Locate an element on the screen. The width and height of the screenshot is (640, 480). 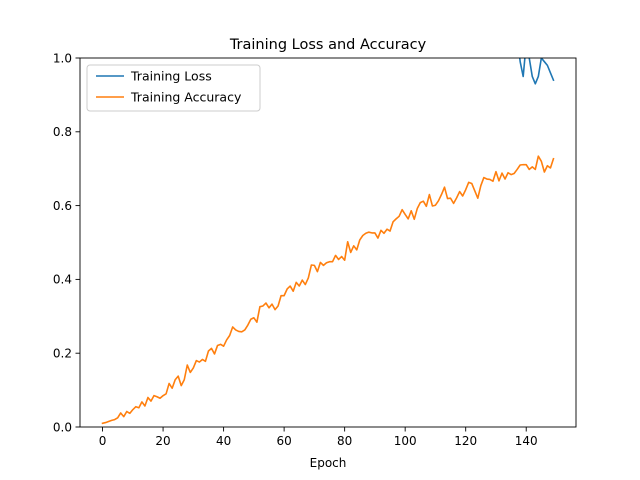
x-tick-label: 60 is located at coordinates (283, 441).